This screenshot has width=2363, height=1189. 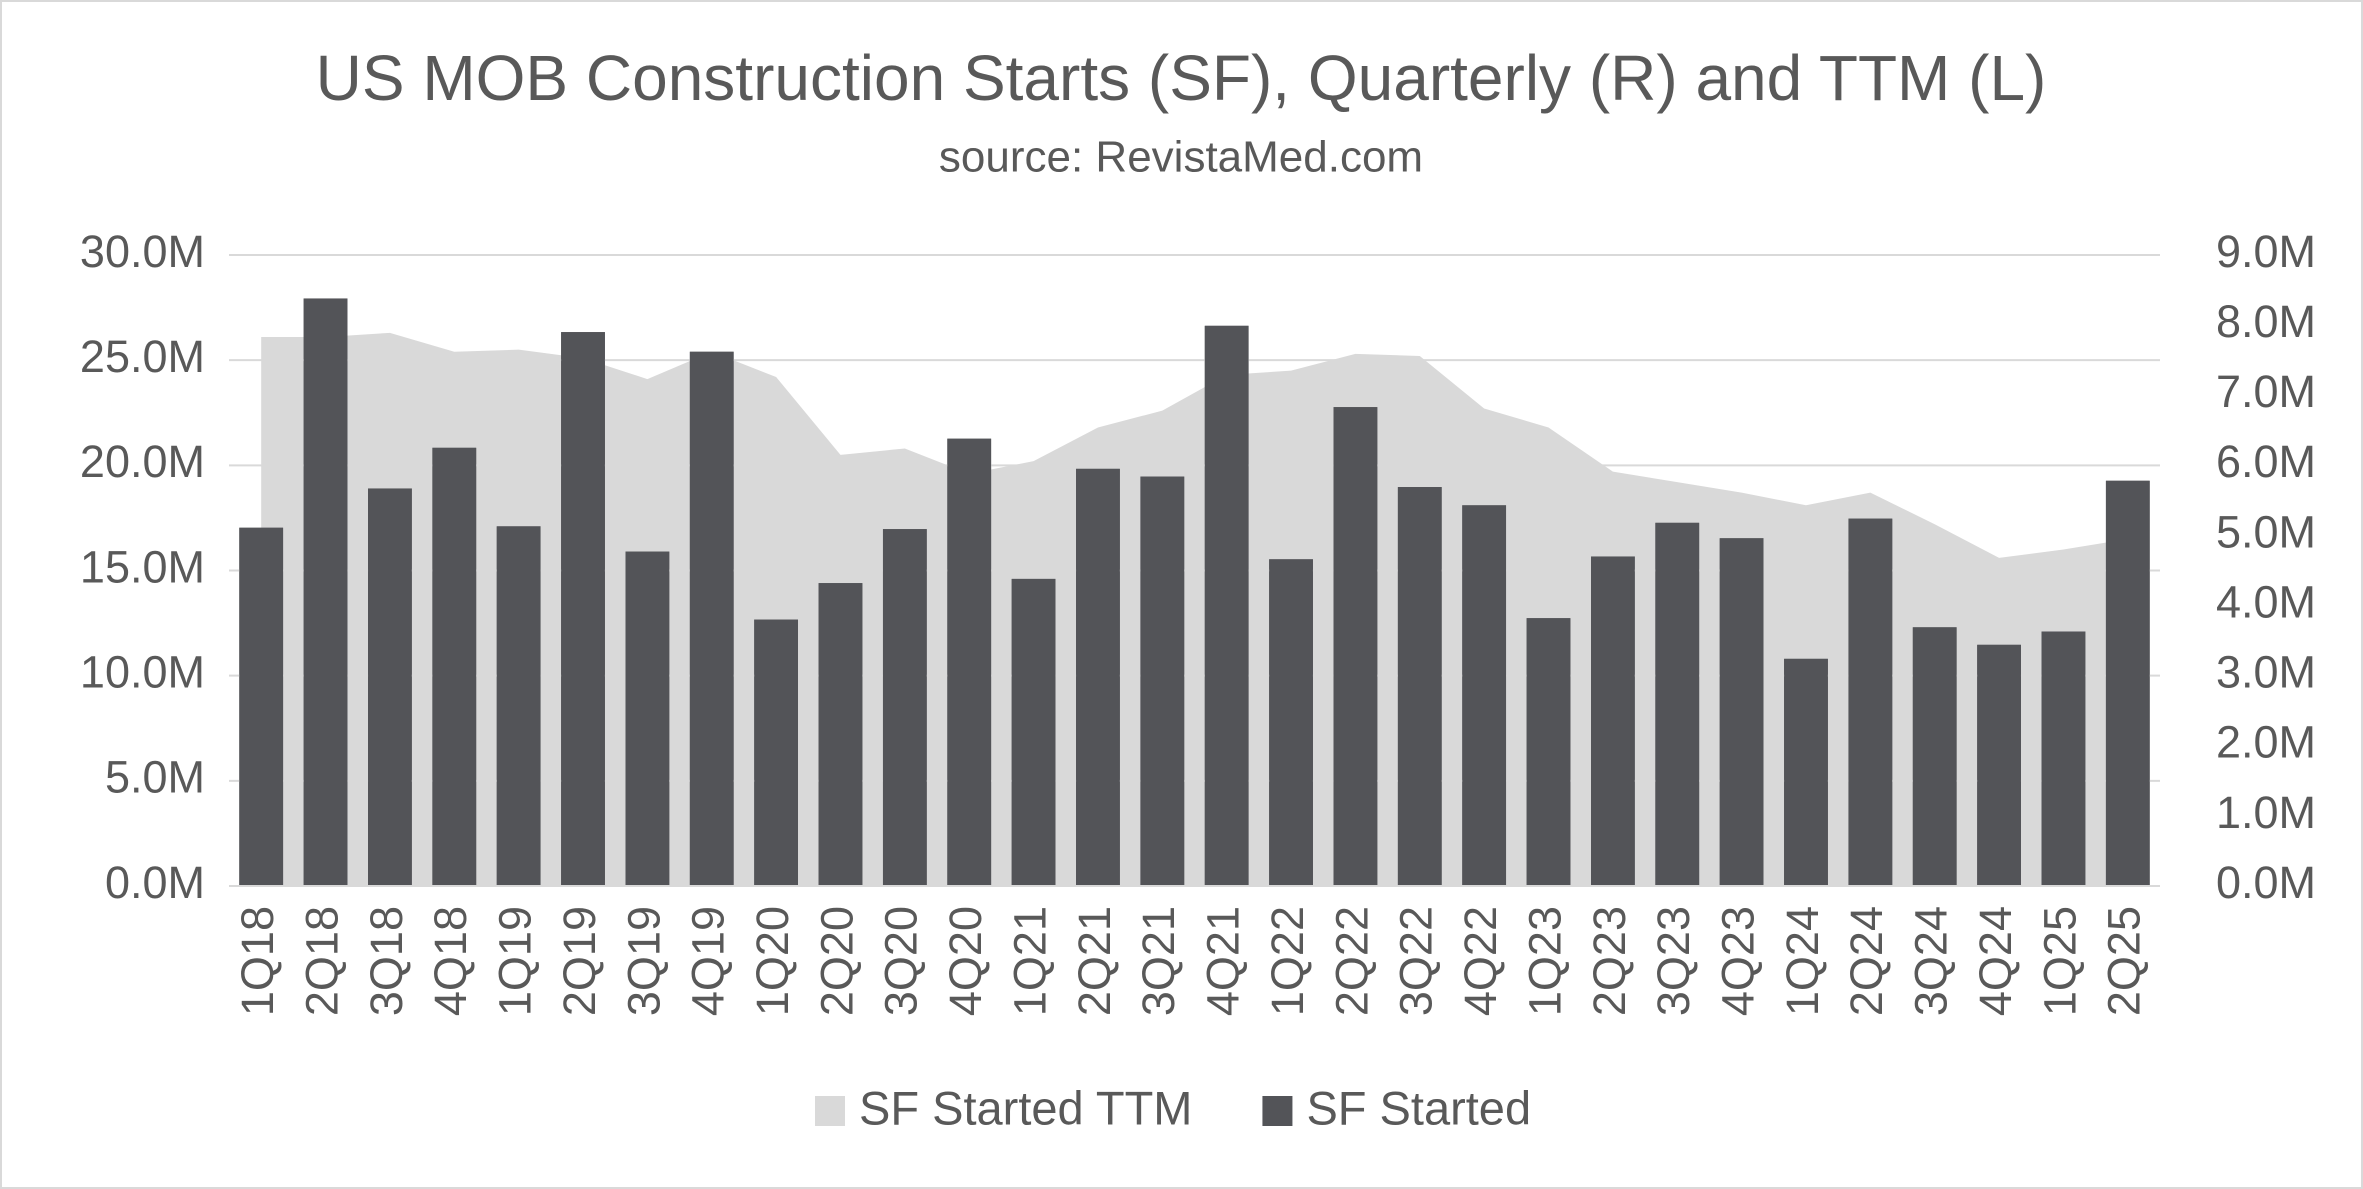 I want to click on x-tick-label: 3Q22, so click(x=1416, y=961).